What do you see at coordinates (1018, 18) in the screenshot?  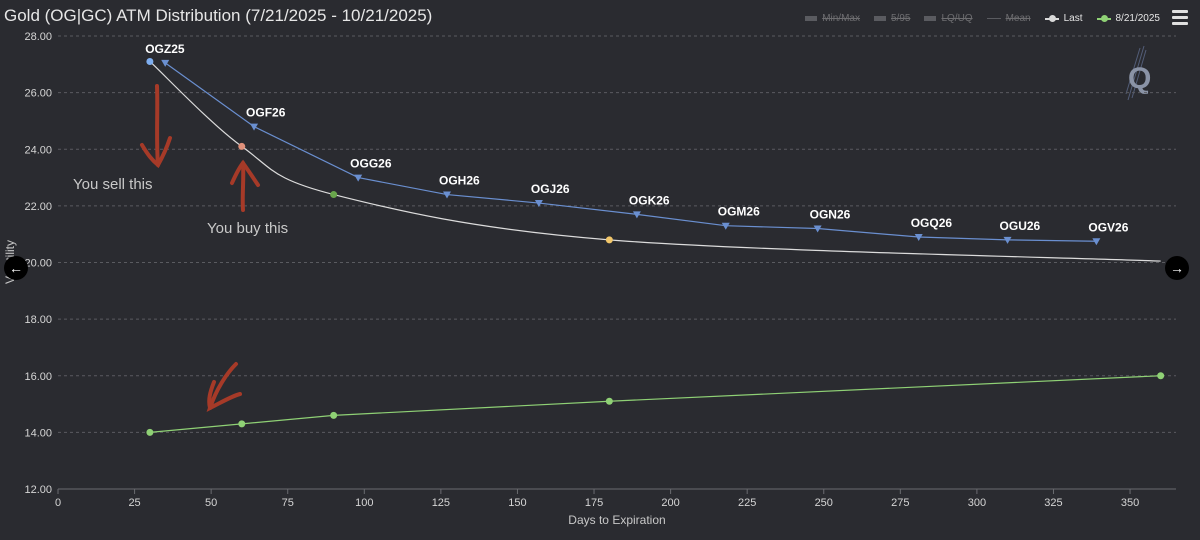 I see `legend-label: Mean` at bounding box center [1018, 18].